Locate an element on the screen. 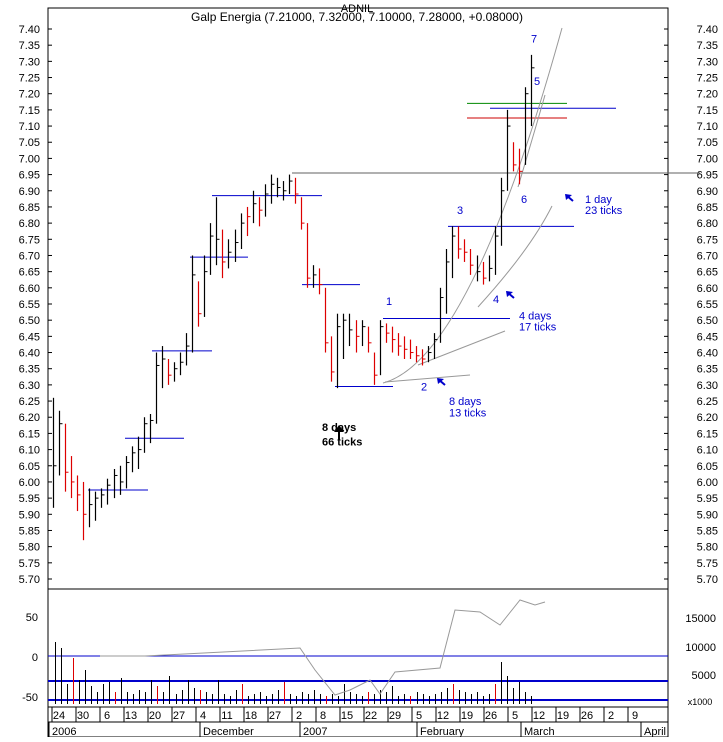 The image size is (723, 742). price-tick-right: 5.85 is located at coordinates (707, 531).